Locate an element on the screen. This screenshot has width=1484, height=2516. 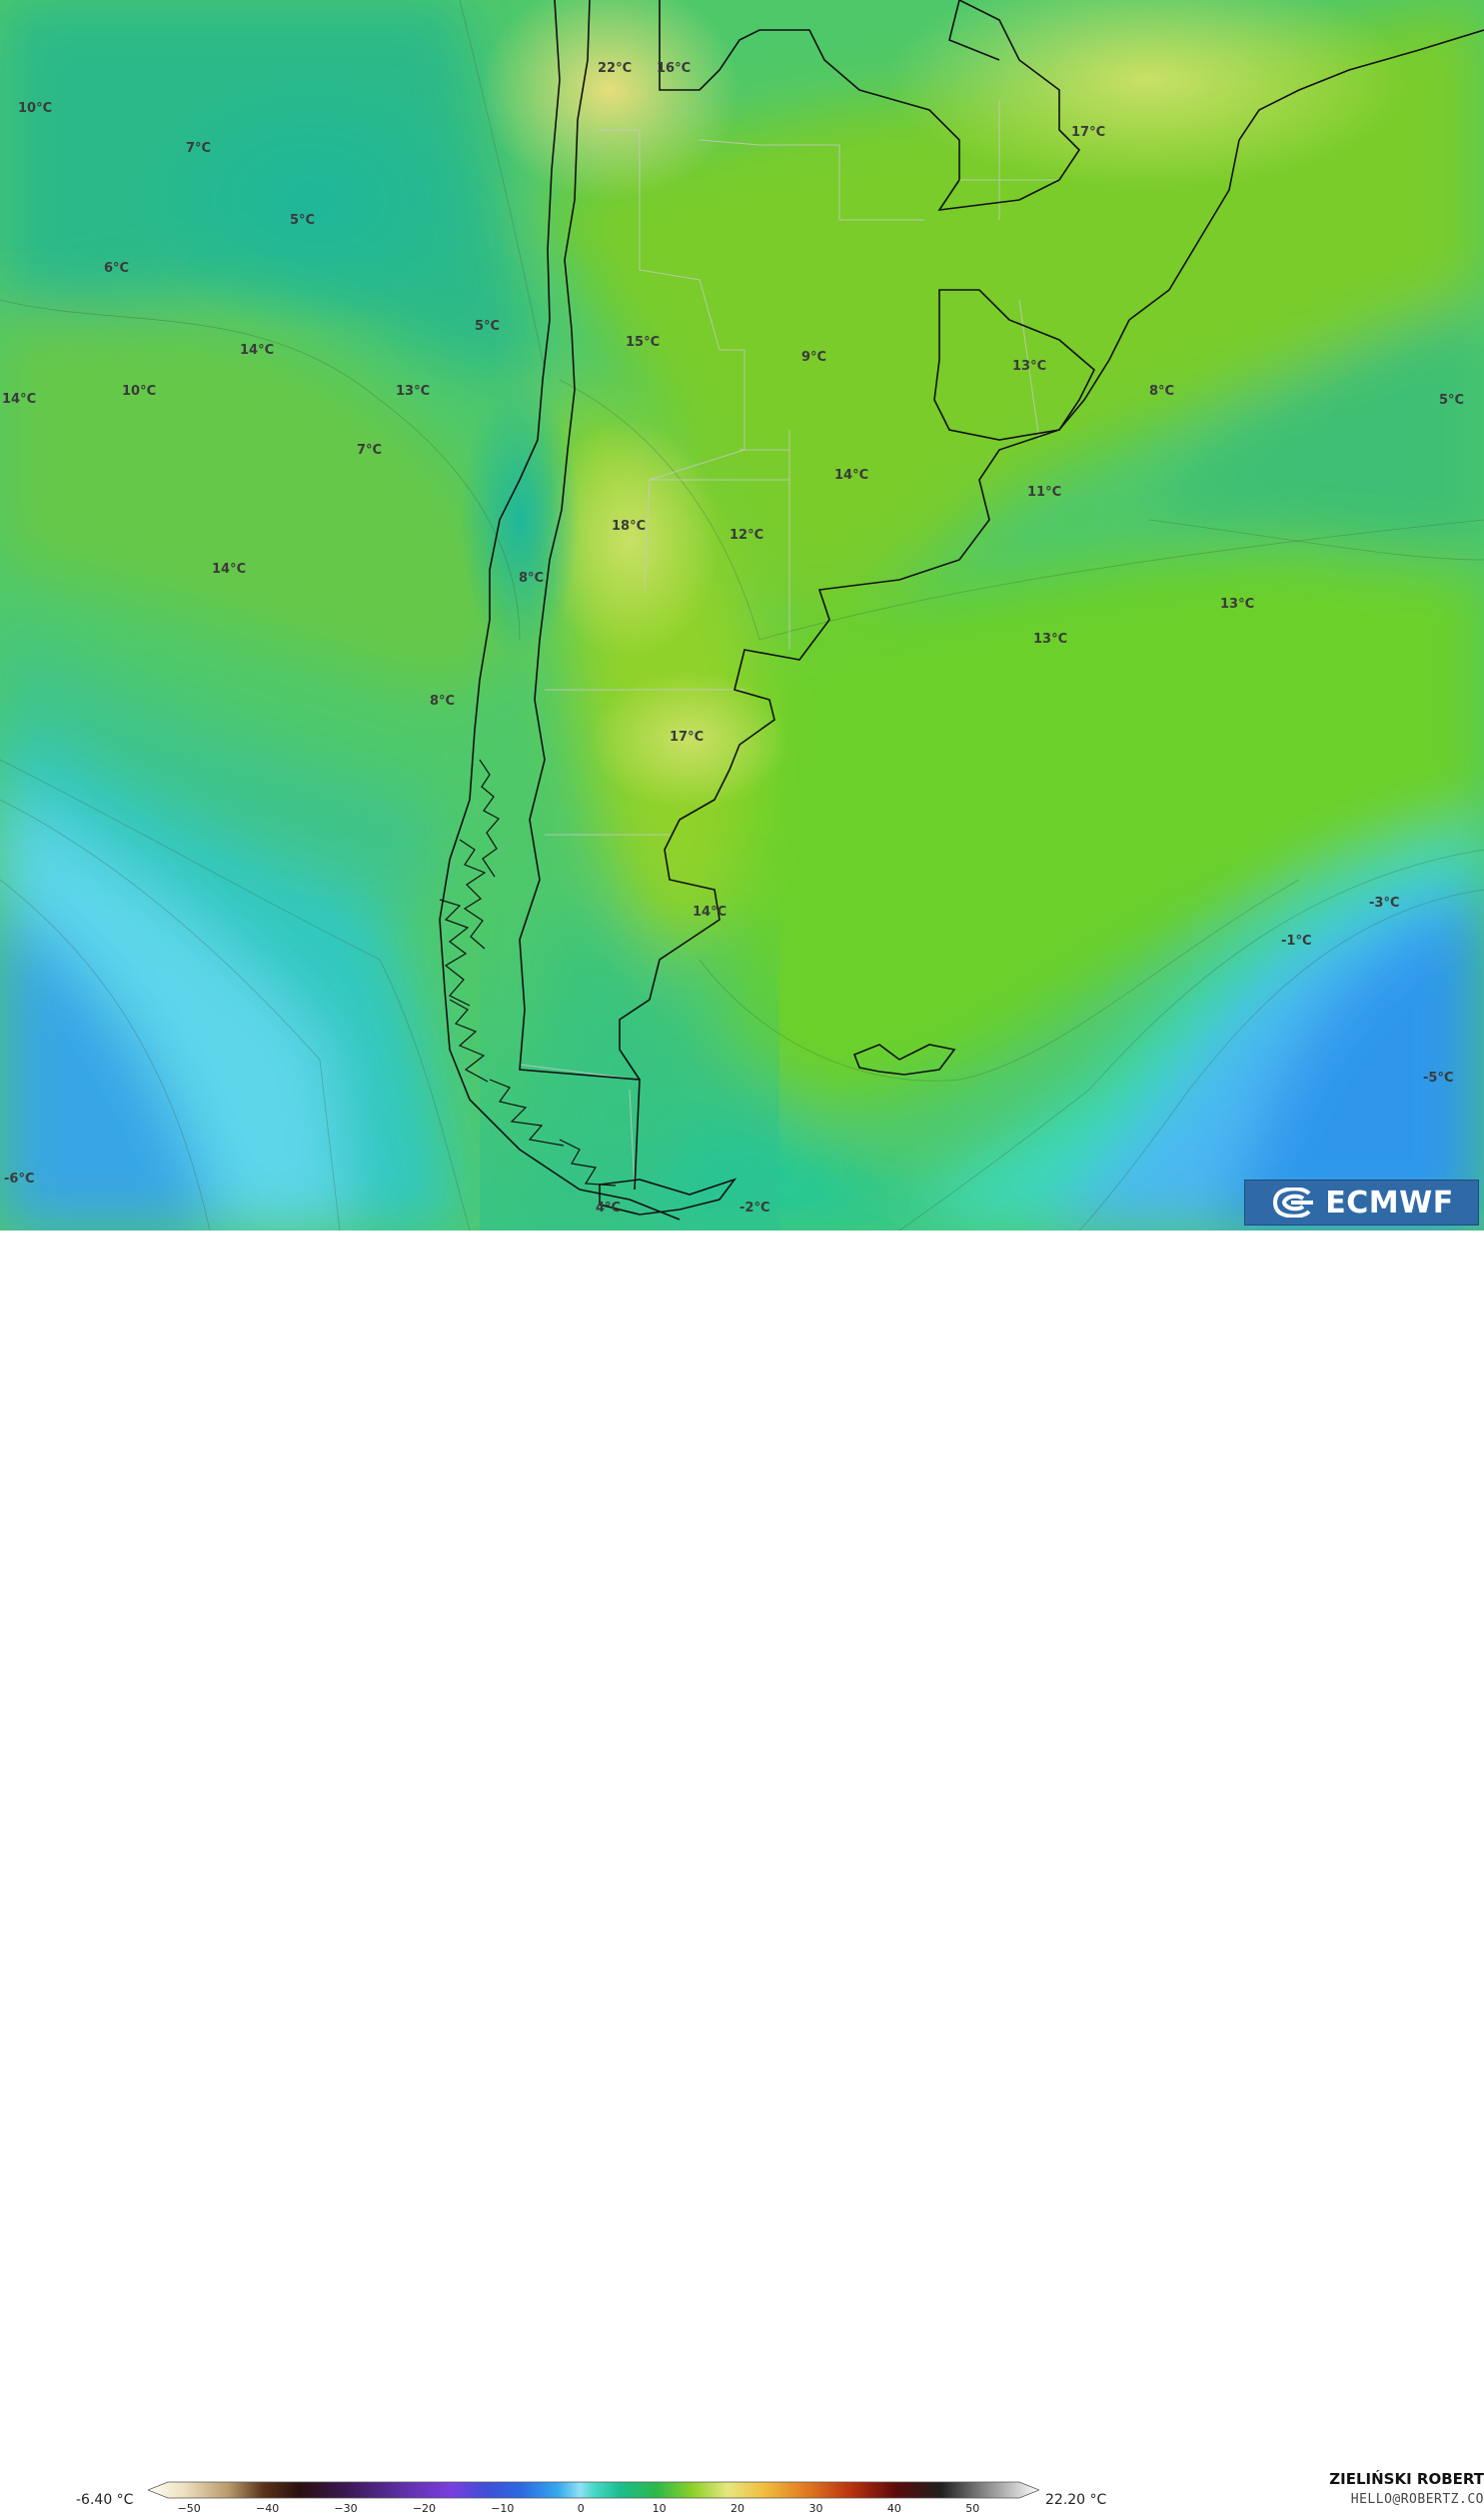
temp-label: -3°C is located at coordinates (1384, 903).